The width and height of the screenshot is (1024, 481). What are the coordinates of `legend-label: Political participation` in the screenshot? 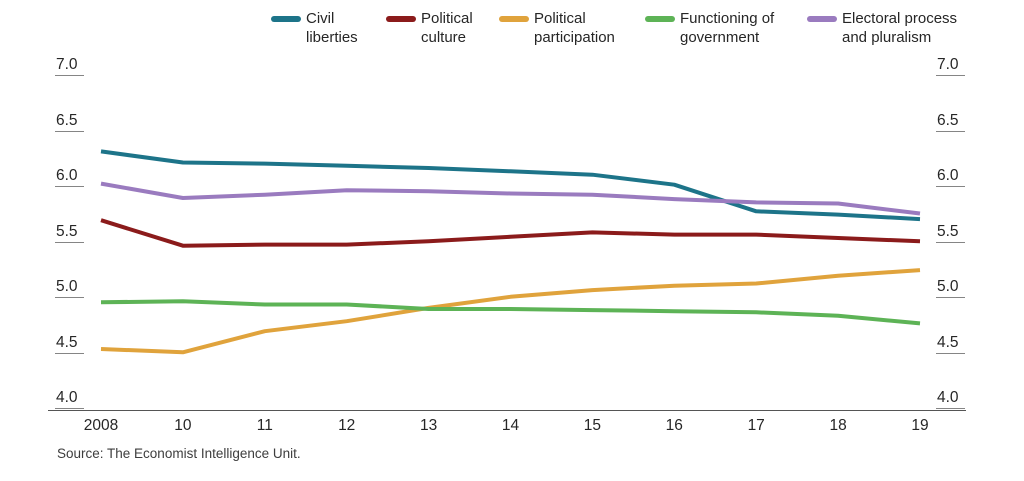 It's located at (574, 28).